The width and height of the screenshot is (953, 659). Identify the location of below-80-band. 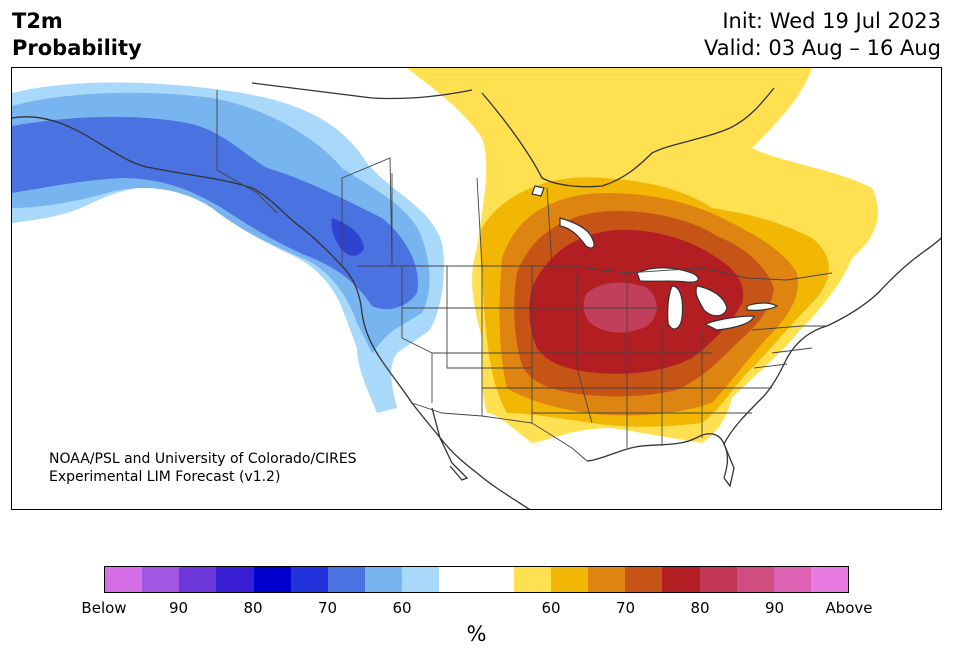
(215, 213).